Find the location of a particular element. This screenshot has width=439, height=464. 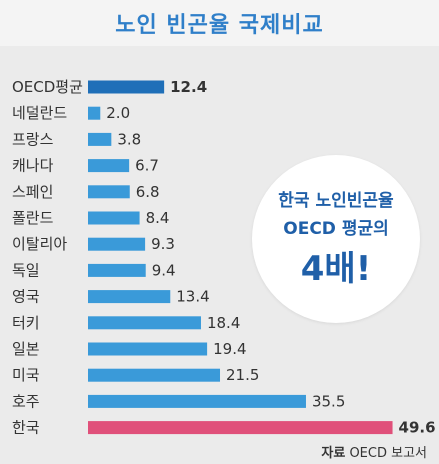

value-label: 18.4 is located at coordinates (223, 323).